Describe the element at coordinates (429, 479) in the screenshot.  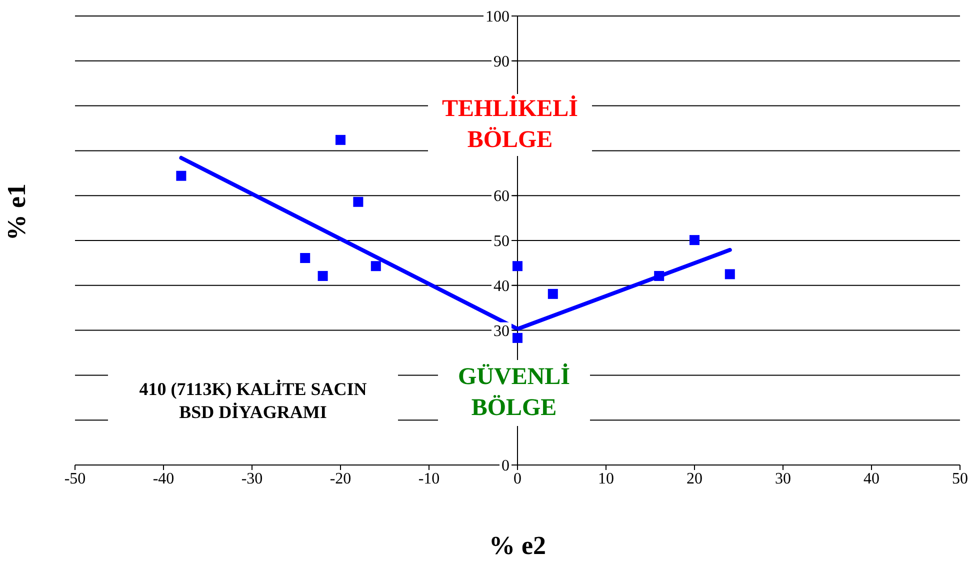
I see `x-tick-label: -10` at that location.